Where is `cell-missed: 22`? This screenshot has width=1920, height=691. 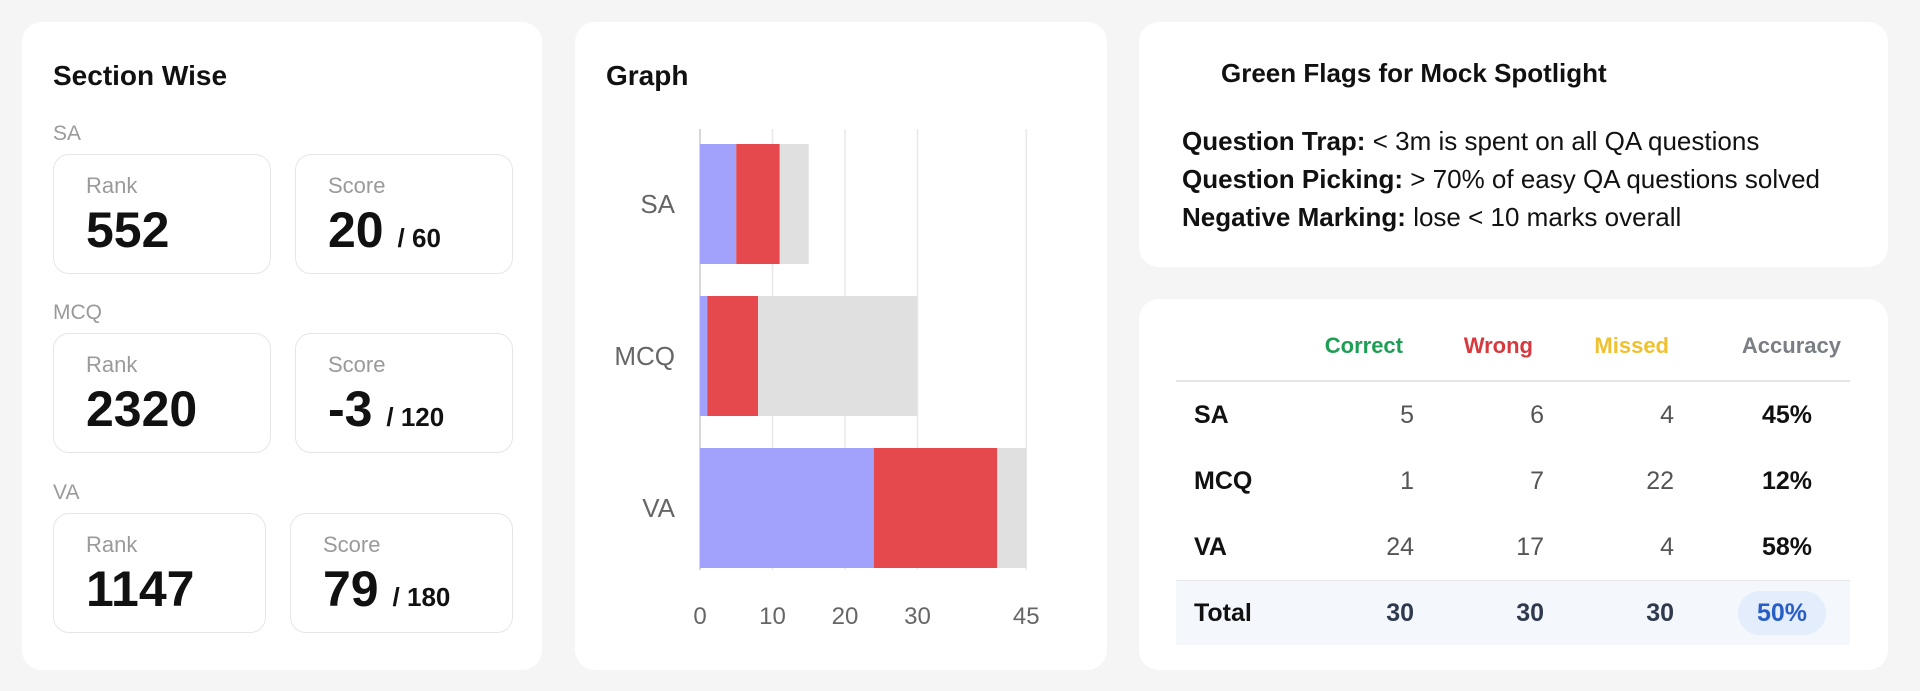 cell-missed: 22 is located at coordinates (1660, 481).